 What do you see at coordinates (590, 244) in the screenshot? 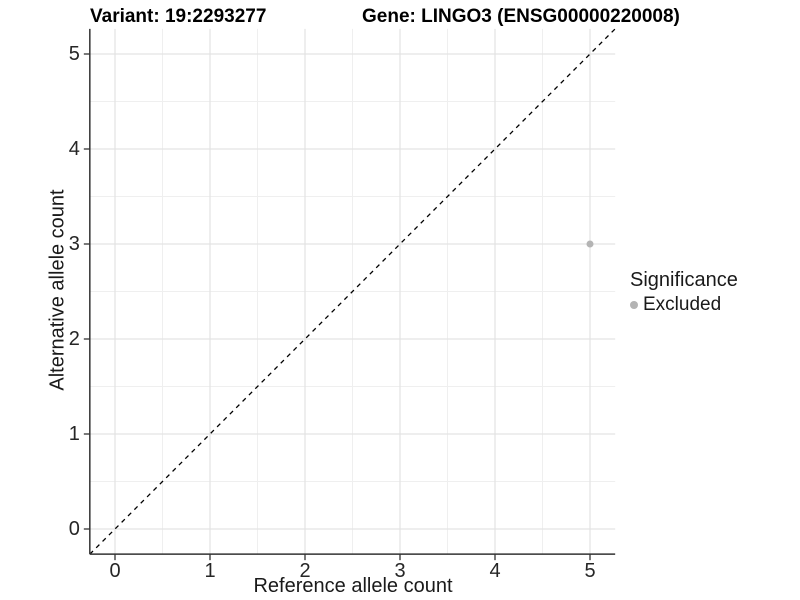
I see `data-point` at bounding box center [590, 244].